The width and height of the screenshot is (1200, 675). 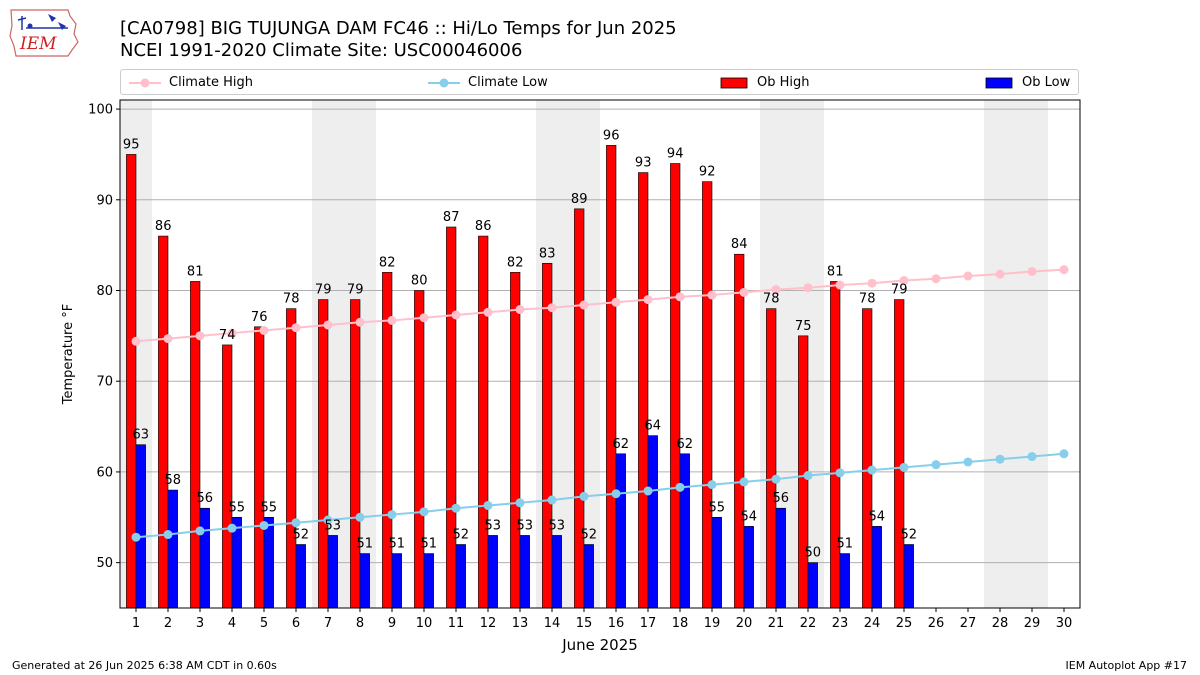 I want to click on ob-high-label-day-24: 78, so click(x=867, y=299).